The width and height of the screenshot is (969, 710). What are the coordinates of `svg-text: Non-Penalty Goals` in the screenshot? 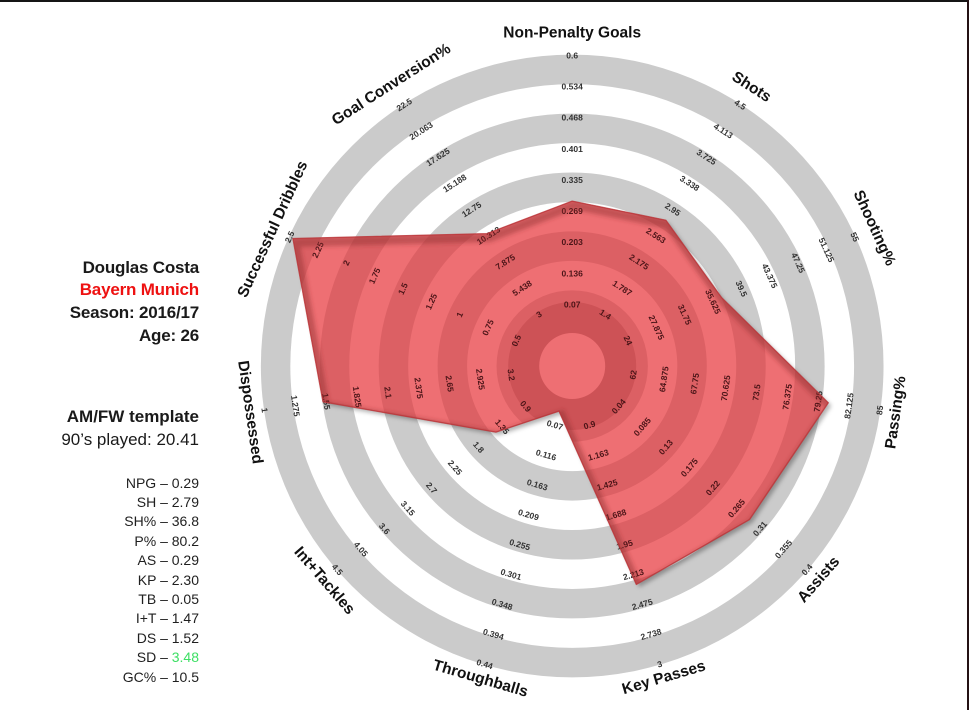 It's located at (572, 33).